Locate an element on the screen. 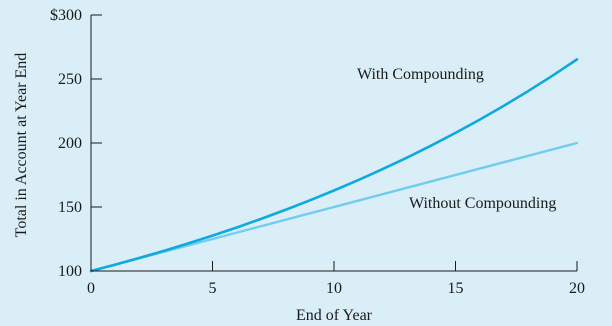 The height and width of the screenshot is (326, 612). x-tick-label: 0 is located at coordinates (91, 288).